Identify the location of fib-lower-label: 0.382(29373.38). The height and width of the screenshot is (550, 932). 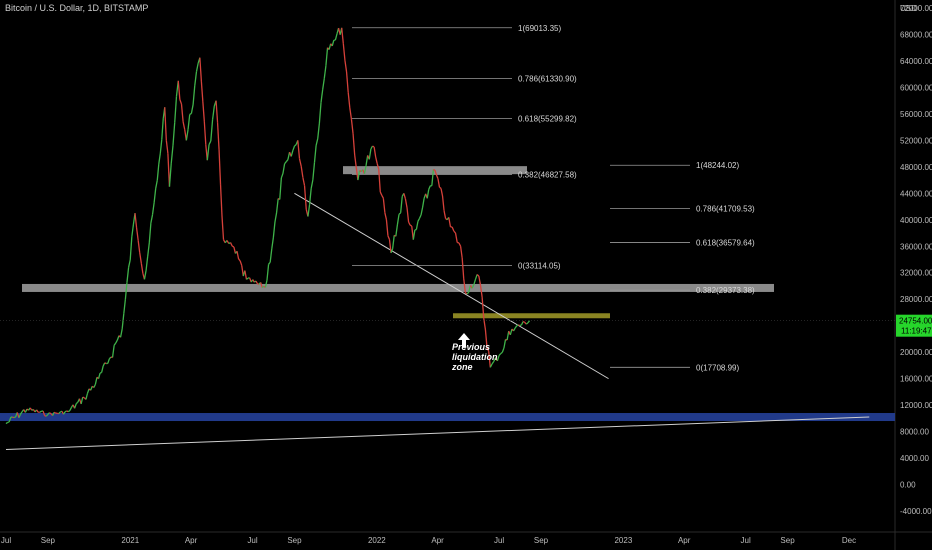
(725, 290).